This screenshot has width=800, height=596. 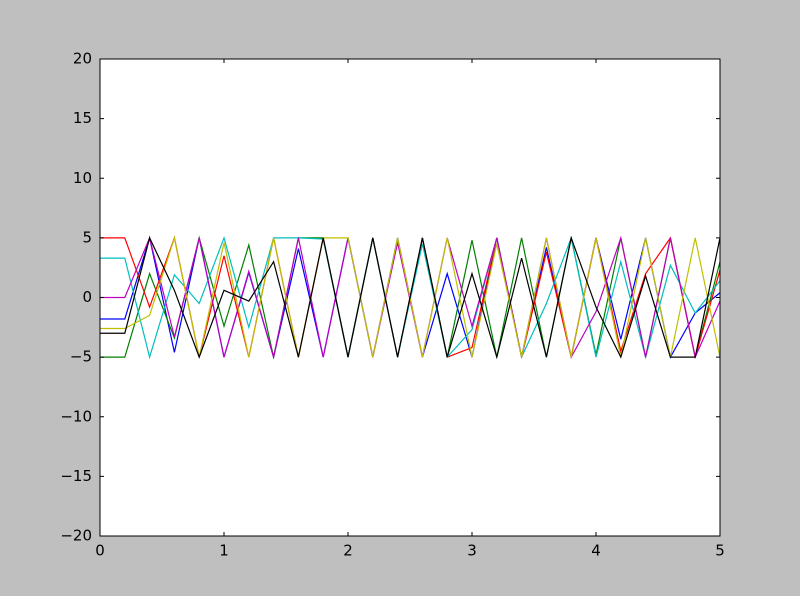 What do you see at coordinates (76, 536) in the screenshot?
I see `y-tick-label: −20` at bounding box center [76, 536].